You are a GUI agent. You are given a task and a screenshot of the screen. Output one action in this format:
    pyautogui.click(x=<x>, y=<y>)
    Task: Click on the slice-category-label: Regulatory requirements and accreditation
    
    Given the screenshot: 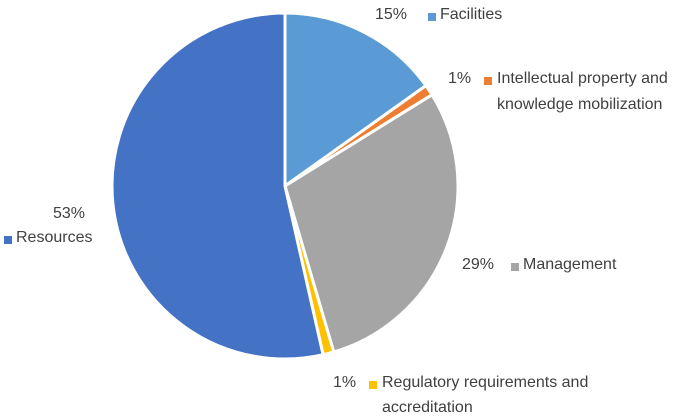 What is the action you would take?
    pyautogui.click(x=485, y=394)
    